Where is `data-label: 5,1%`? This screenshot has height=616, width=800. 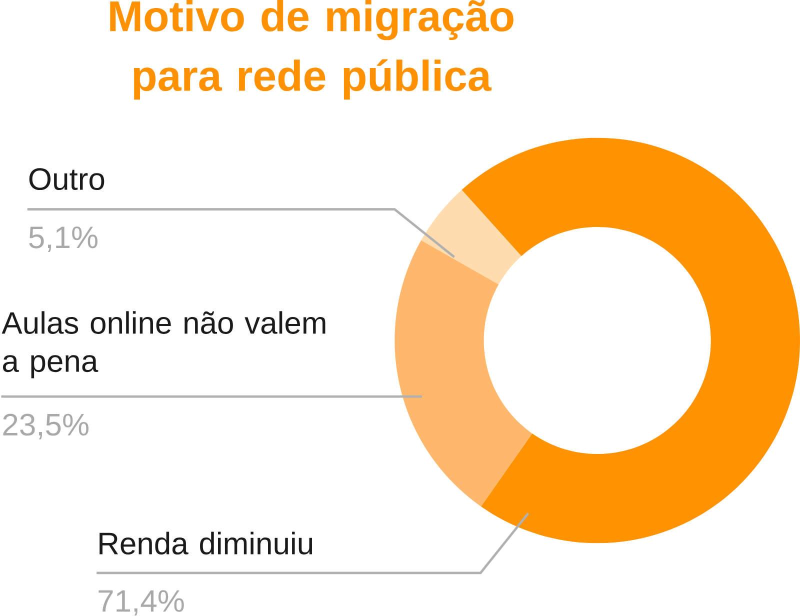 data-label: 5,1% is located at coordinates (63, 239).